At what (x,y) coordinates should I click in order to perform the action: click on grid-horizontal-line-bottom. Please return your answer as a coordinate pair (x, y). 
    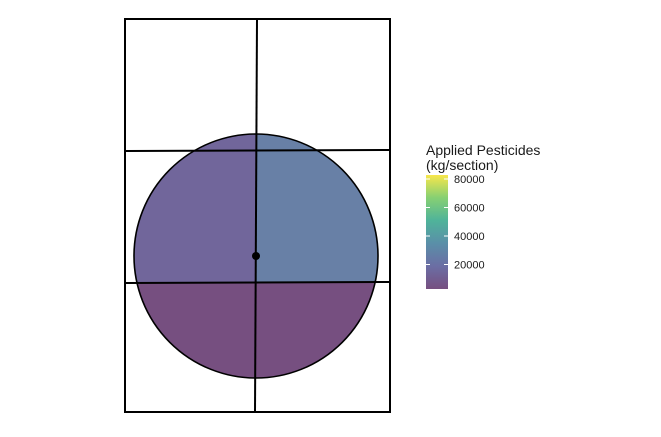
    Looking at the image, I should click on (257, 282).